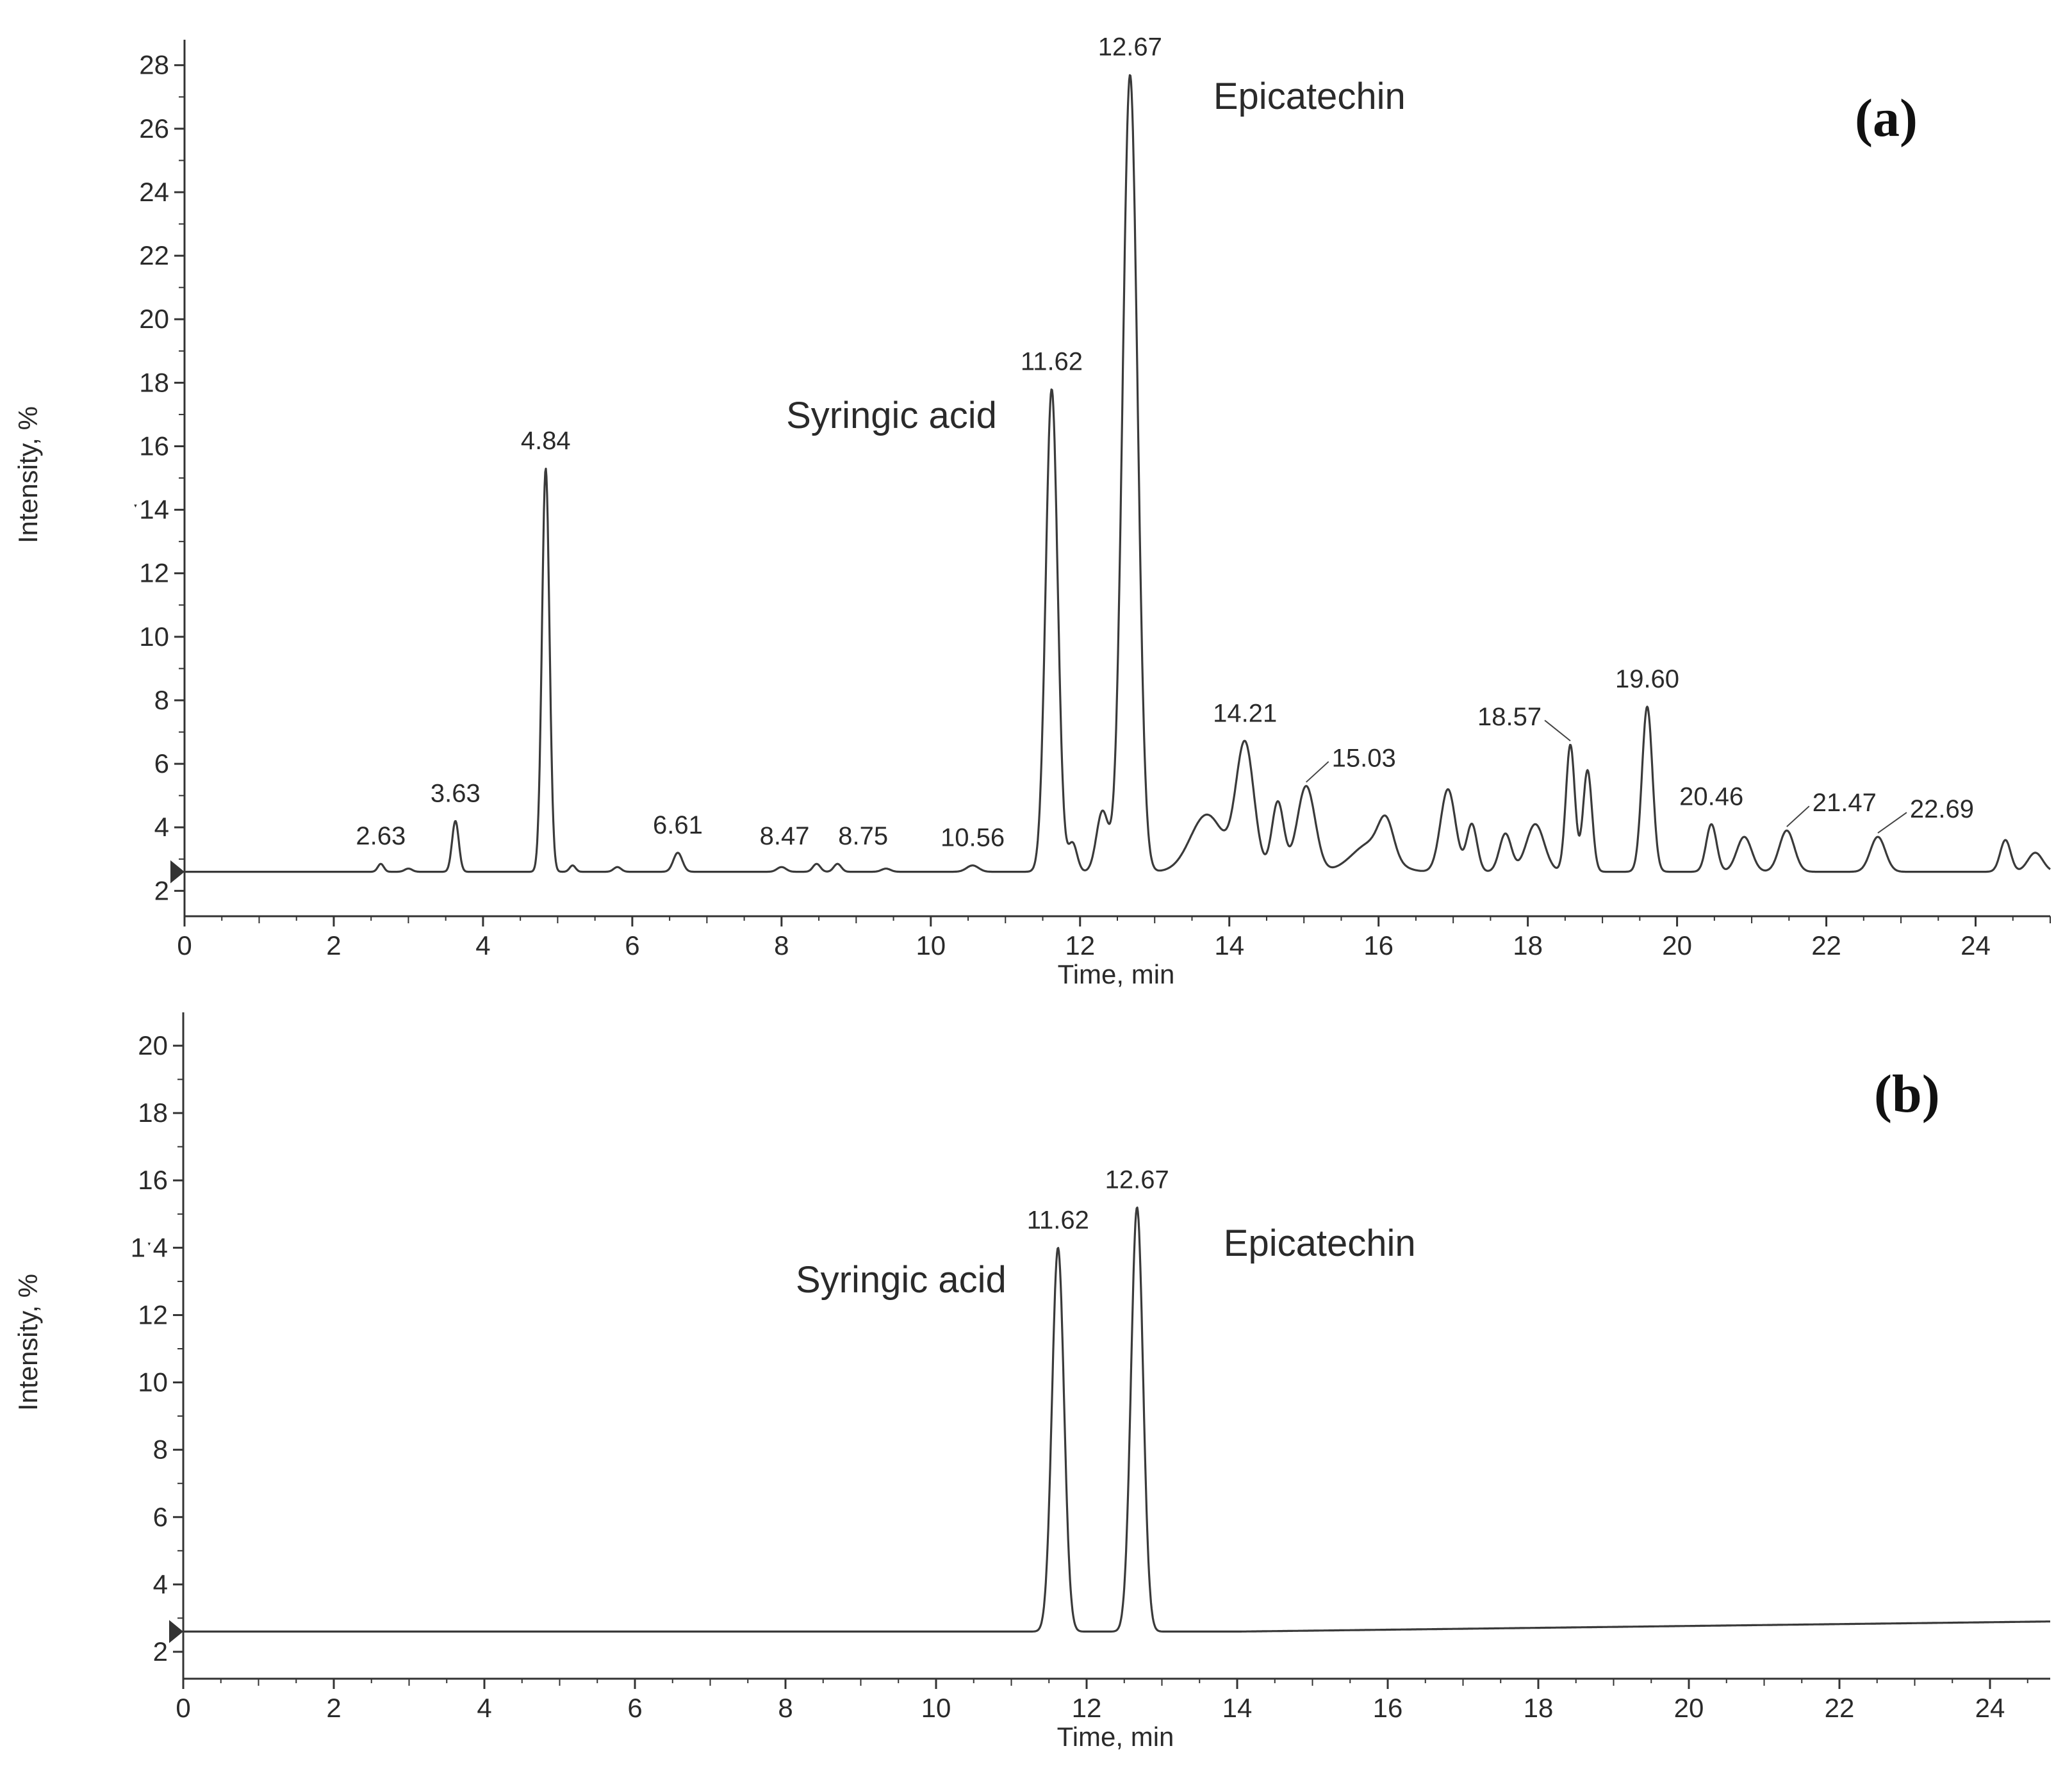 This screenshot has width=2072, height=1787. Describe the element at coordinates (1364, 759) in the screenshot. I see `peak-label: 15.03` at that location.